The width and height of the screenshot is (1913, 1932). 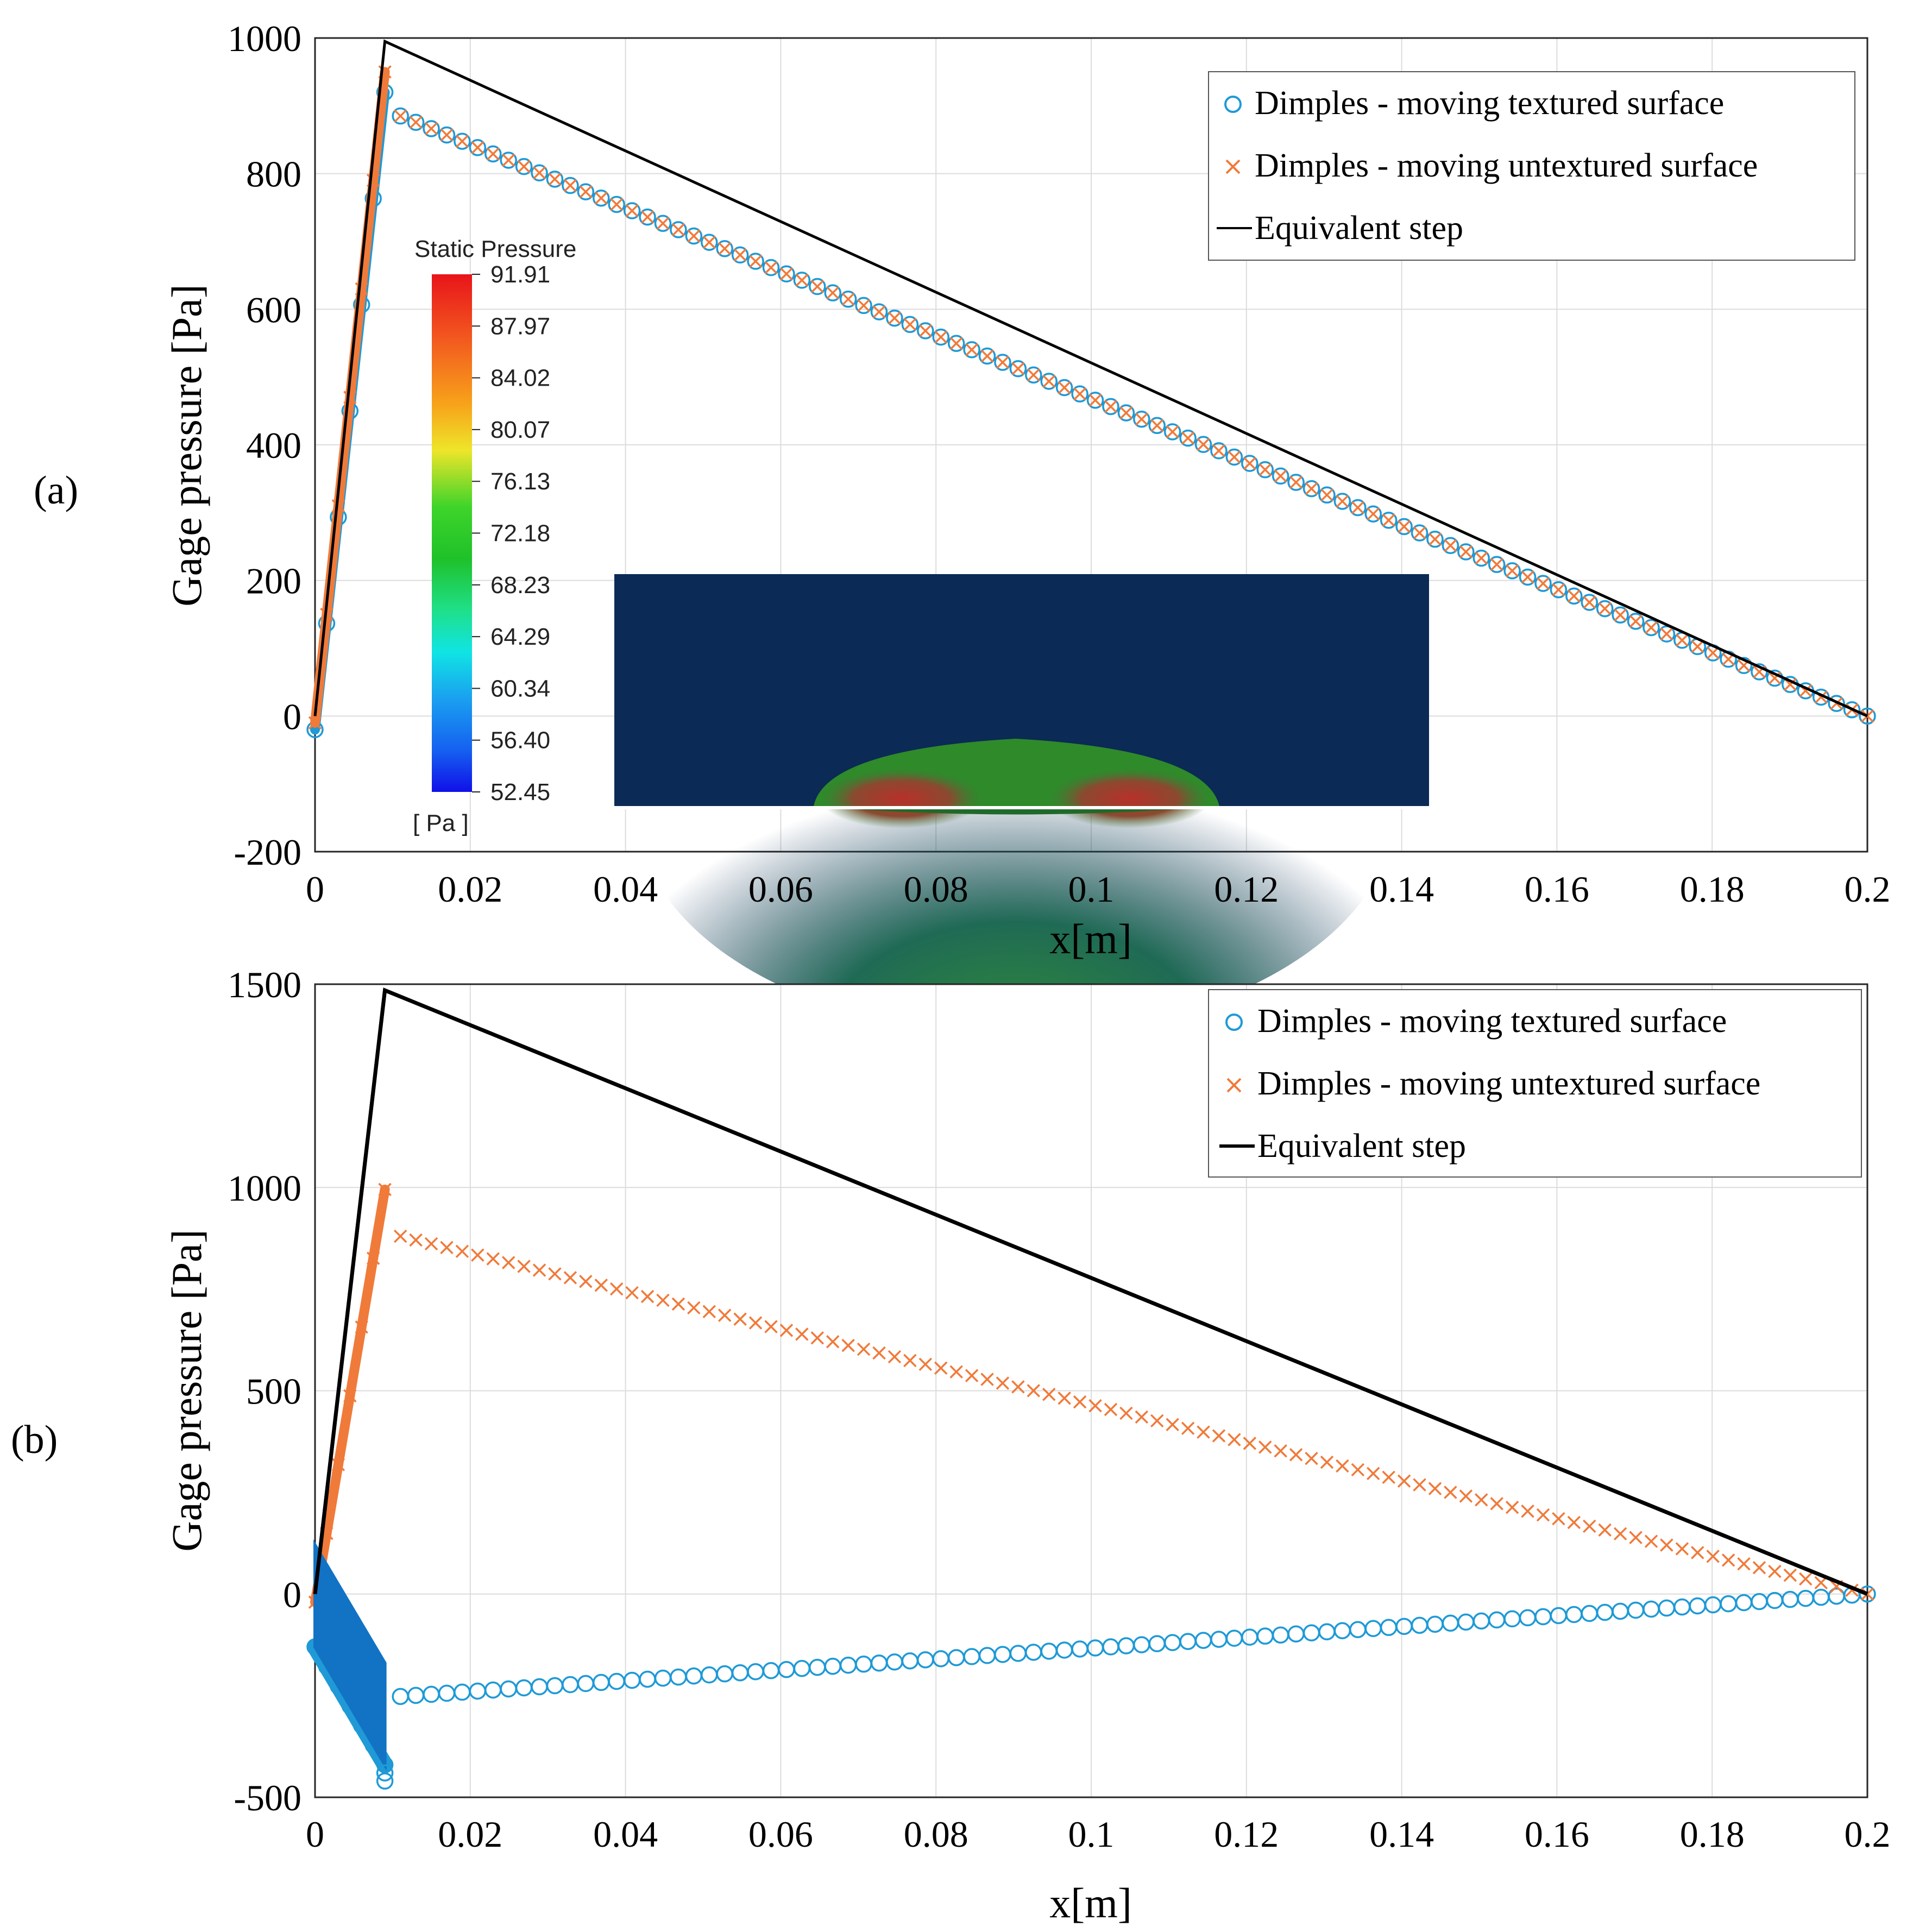 What do you see at coordinates (520, 585) in the screenshot?
I see `colorbar-tick-label: 68.23` at bounding box center [520, 585].